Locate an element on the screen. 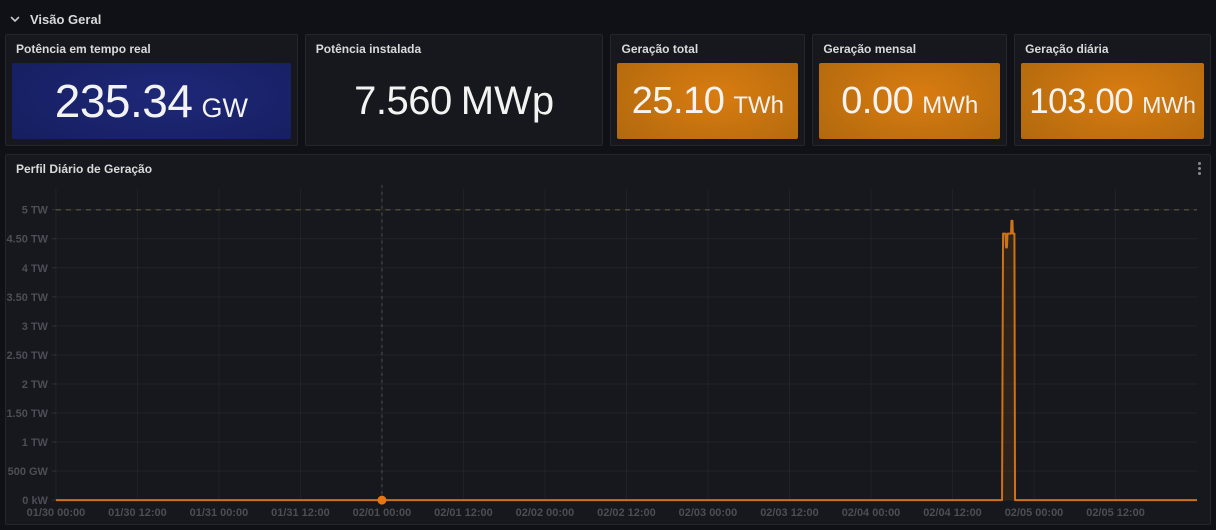 The image size is (1216, 530). stat-unit: TWh is located at coordinates (759, 105).